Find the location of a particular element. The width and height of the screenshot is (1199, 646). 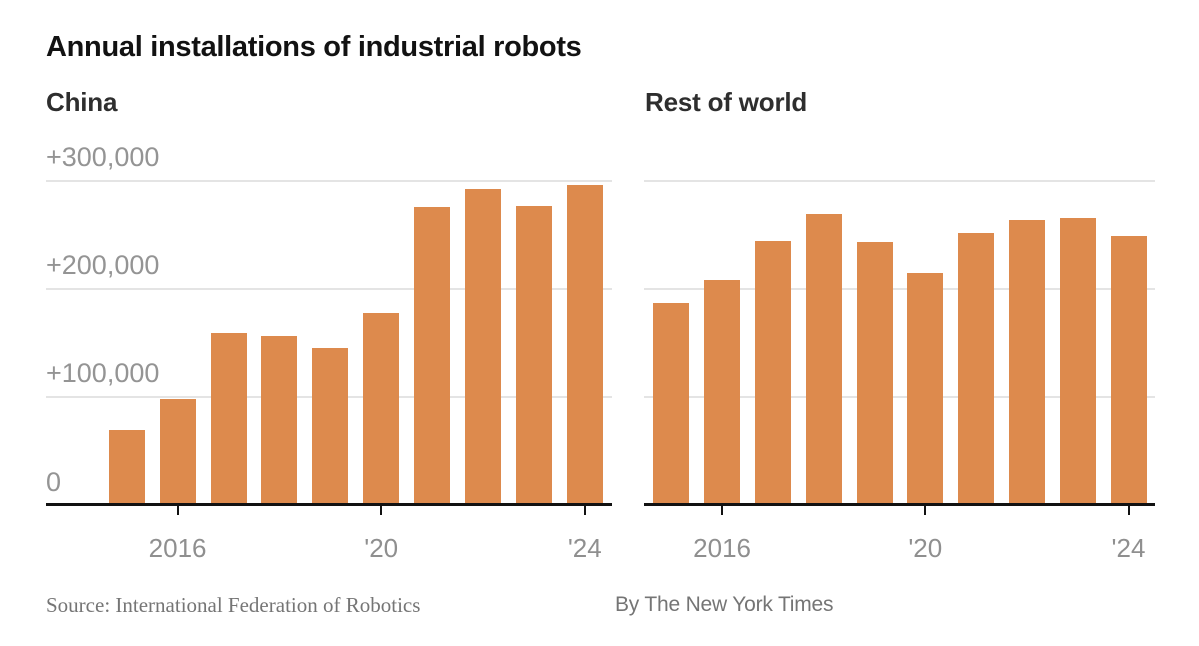

y-axis-label: +200,000 is located at coordinates (103, 264).